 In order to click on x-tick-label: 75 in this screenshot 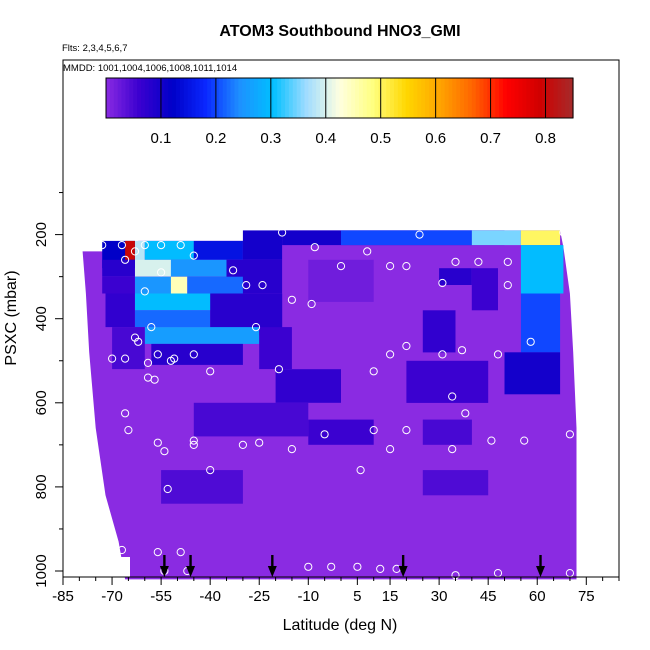, I will do `click(586, 596)`.